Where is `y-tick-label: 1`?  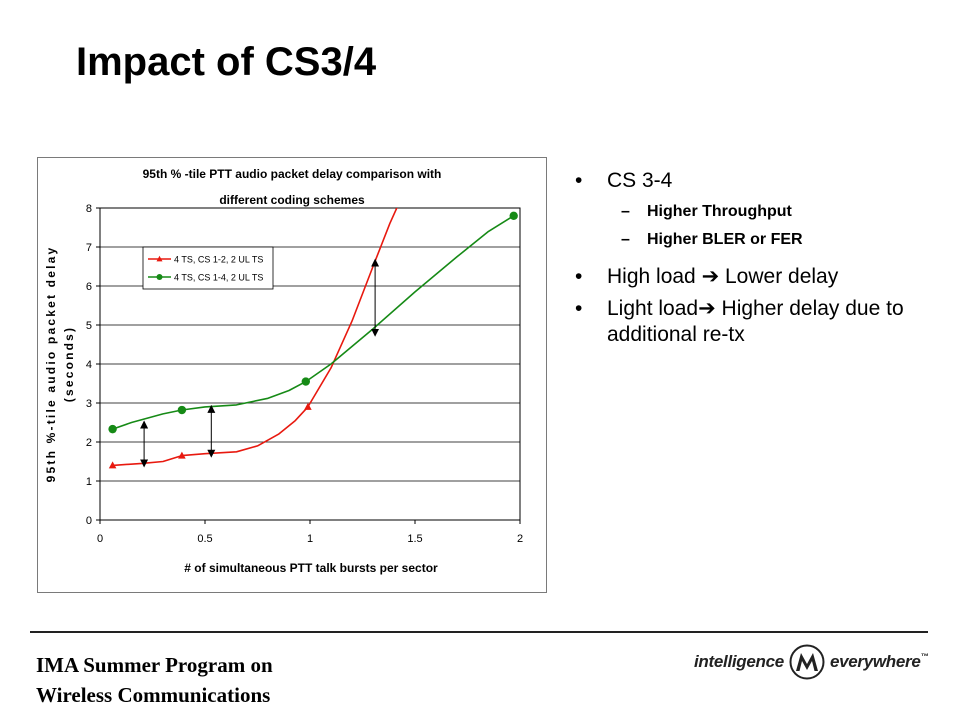 y-tick-label: 1 is located at coordinates (89, 482).